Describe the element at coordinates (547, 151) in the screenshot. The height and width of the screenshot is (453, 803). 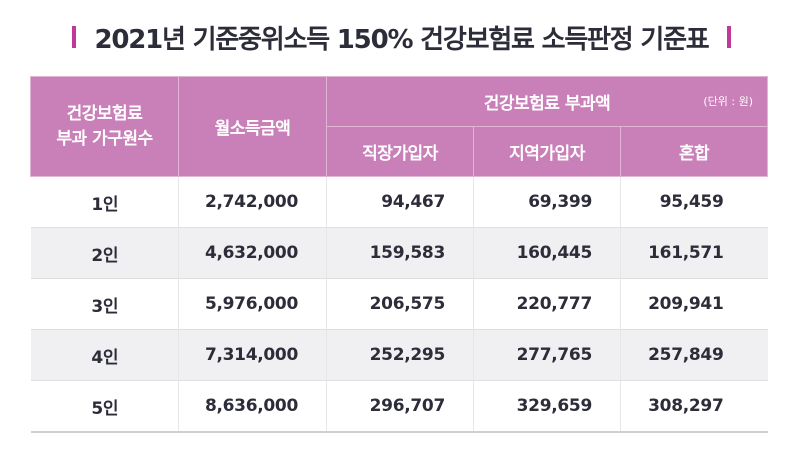
I see `header-regional: 지역가입자` at that location.